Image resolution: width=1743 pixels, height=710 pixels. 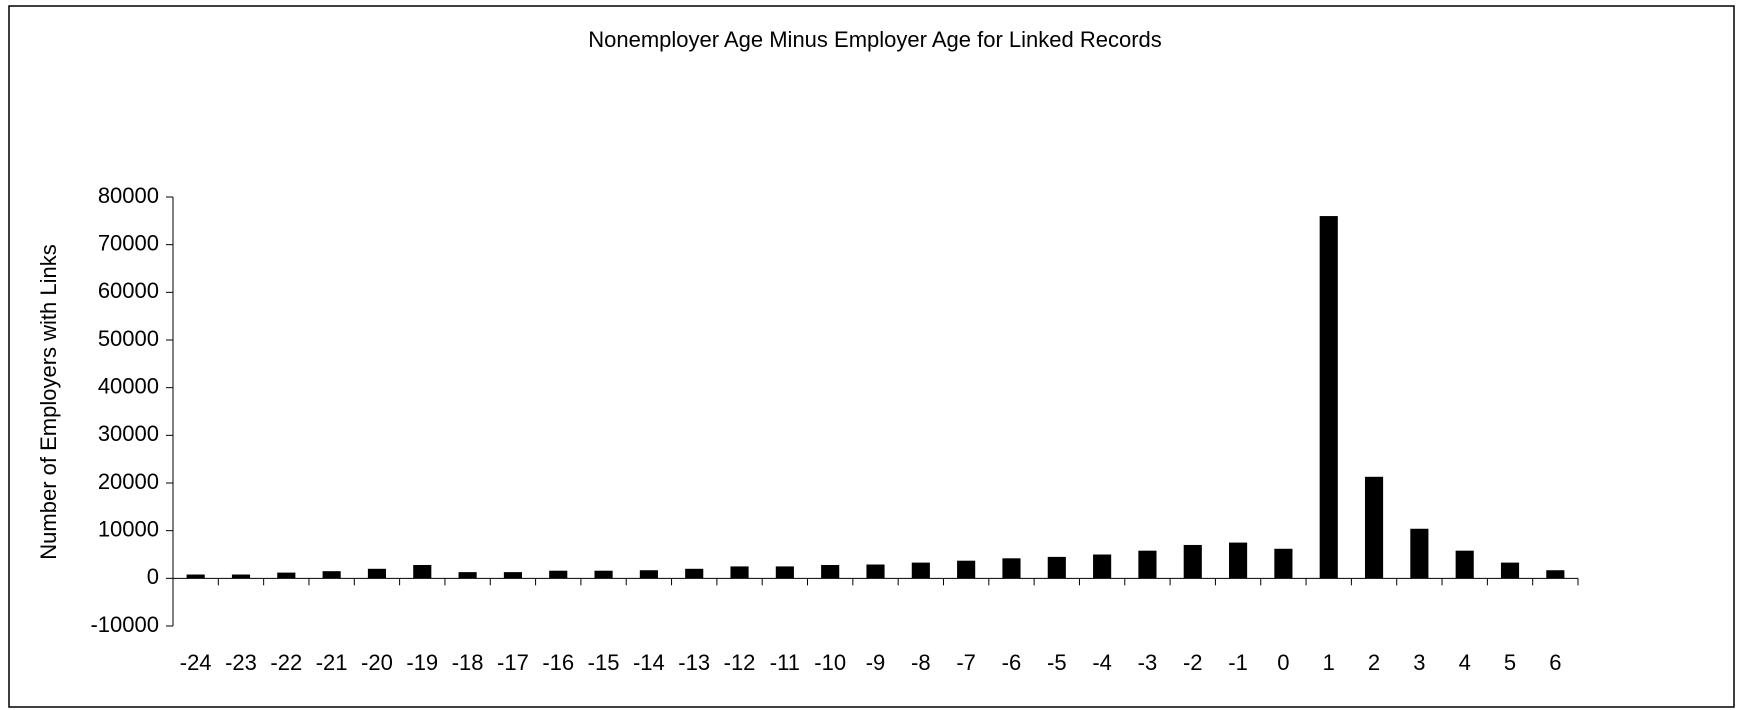 What do you see at coordinates (124, 624) in the screenshot?
I see `y-tick-label: -10000` at bounding box center [124, 624].